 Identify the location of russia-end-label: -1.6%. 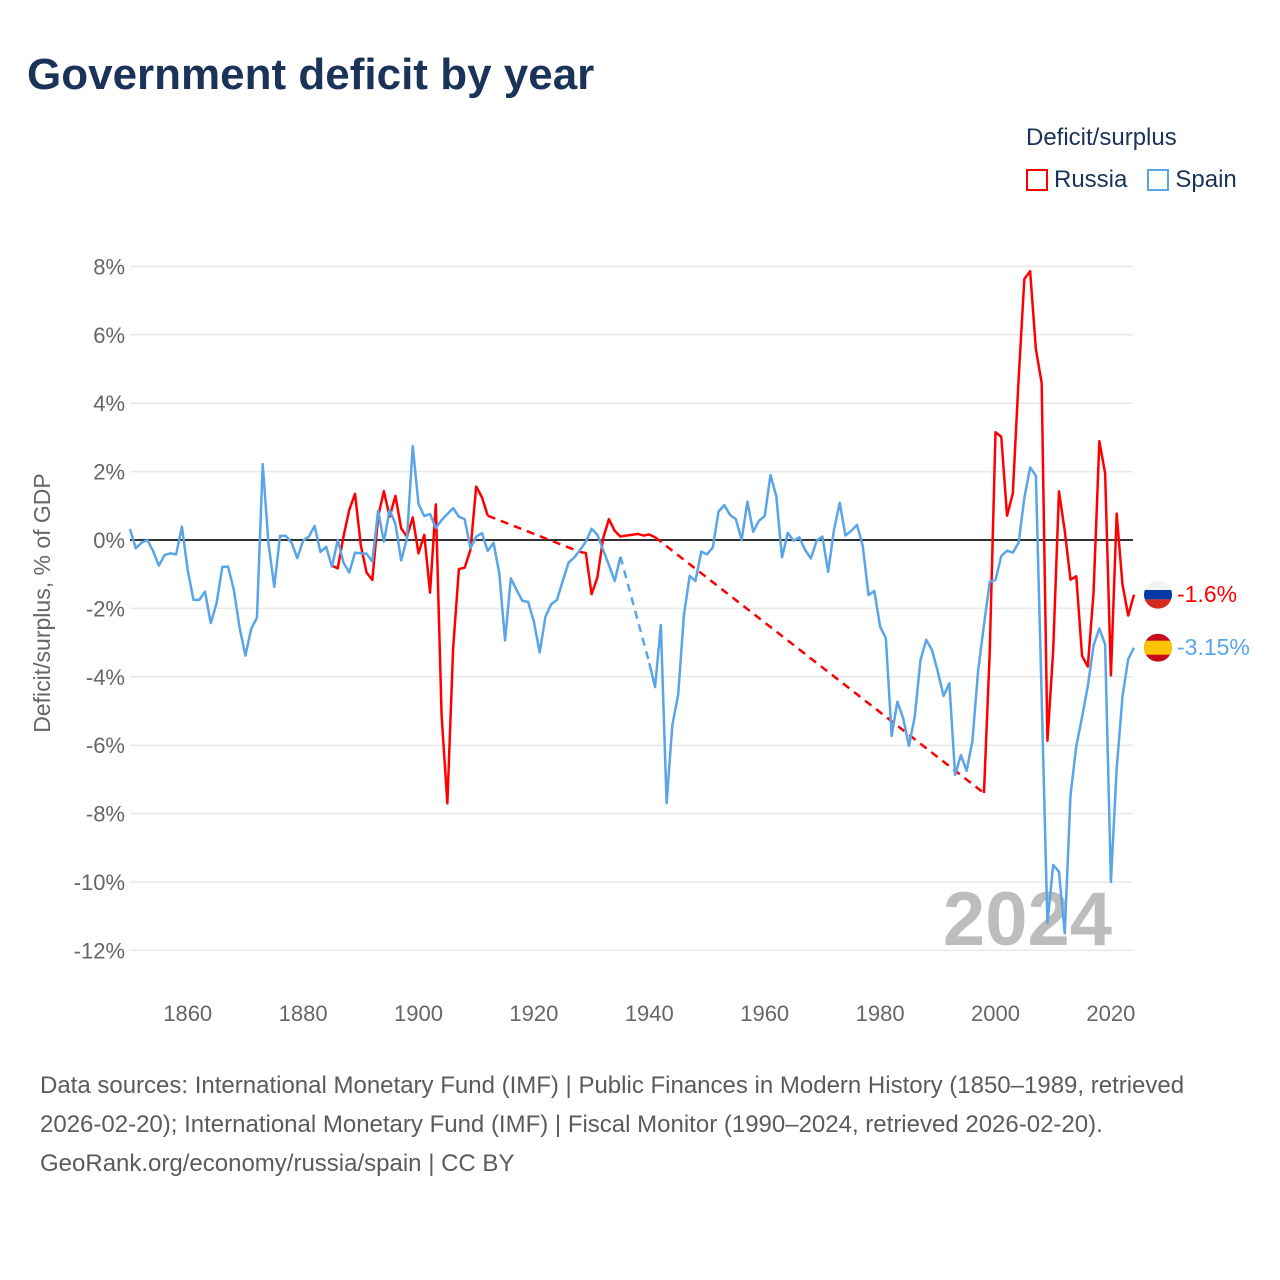
(1207, 594).